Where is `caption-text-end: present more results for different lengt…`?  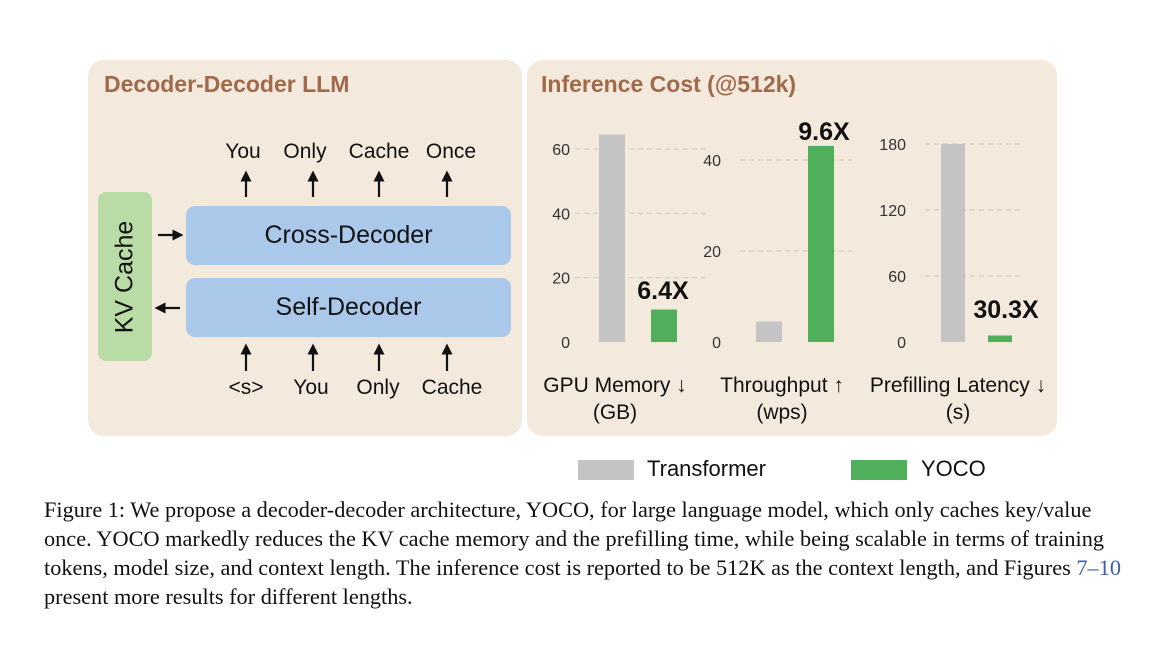 caption-text-end: present more results for different lengt… is located at coordinates (228, 596).